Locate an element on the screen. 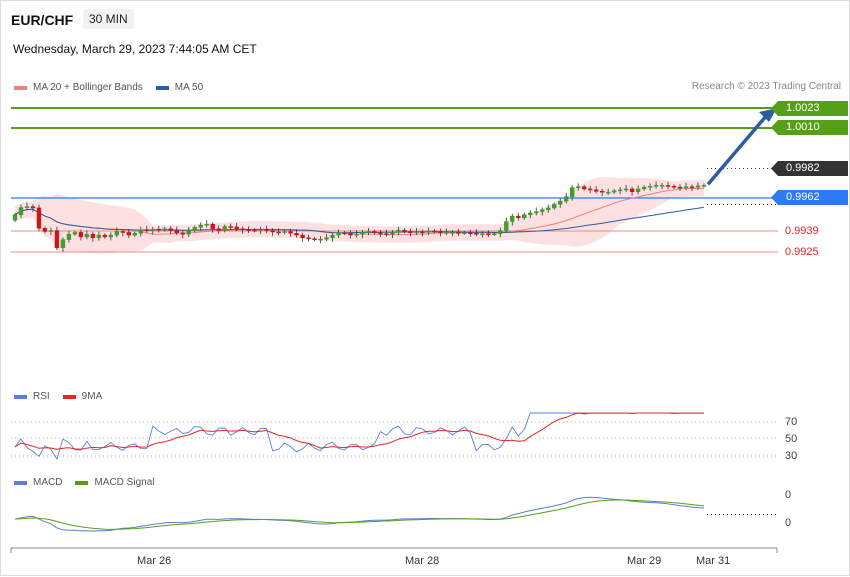  resistance-2-pointer is located at coordinates (774, 108).